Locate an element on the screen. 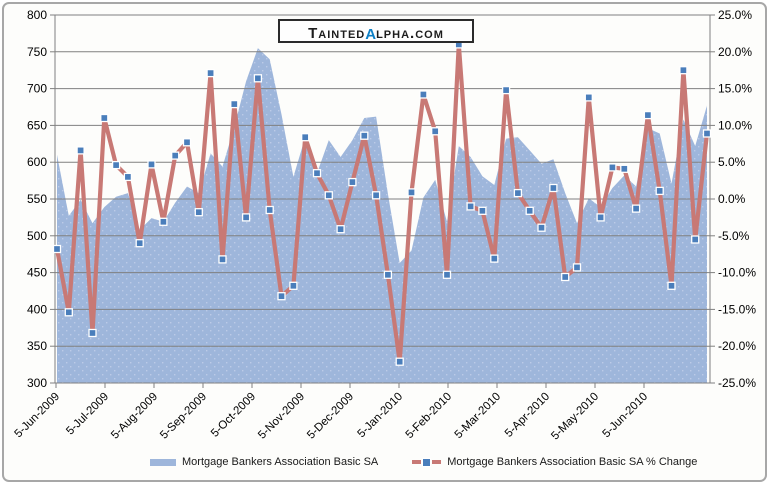 Image resolution: width=769 pixels, height=484 pixels. right-axis-label: 25.0% is located at coordinates (735, 15).